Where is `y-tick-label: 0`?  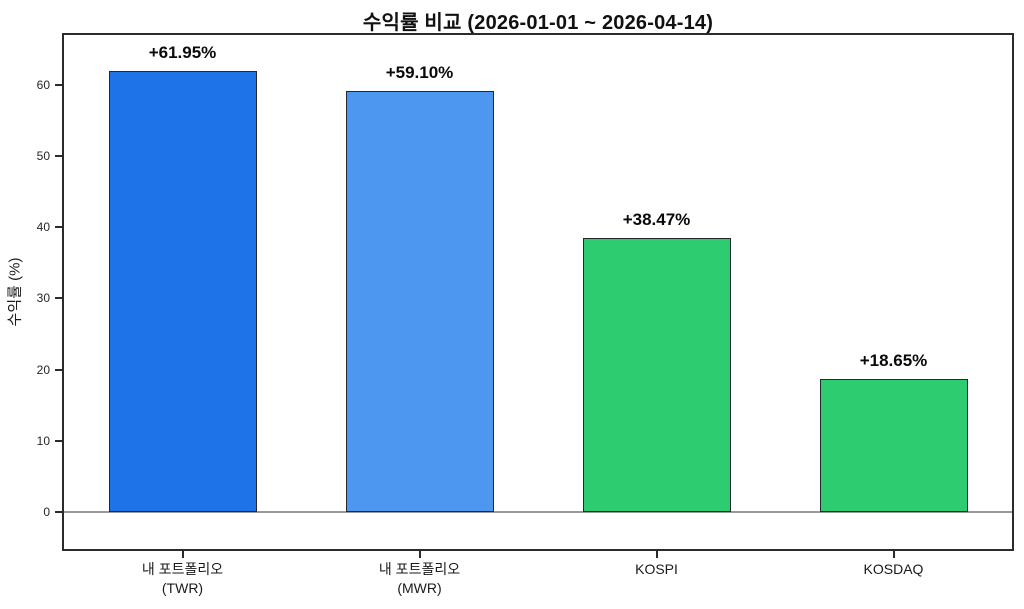 y-tick-label: 0 is located at coordinates (46, 511).